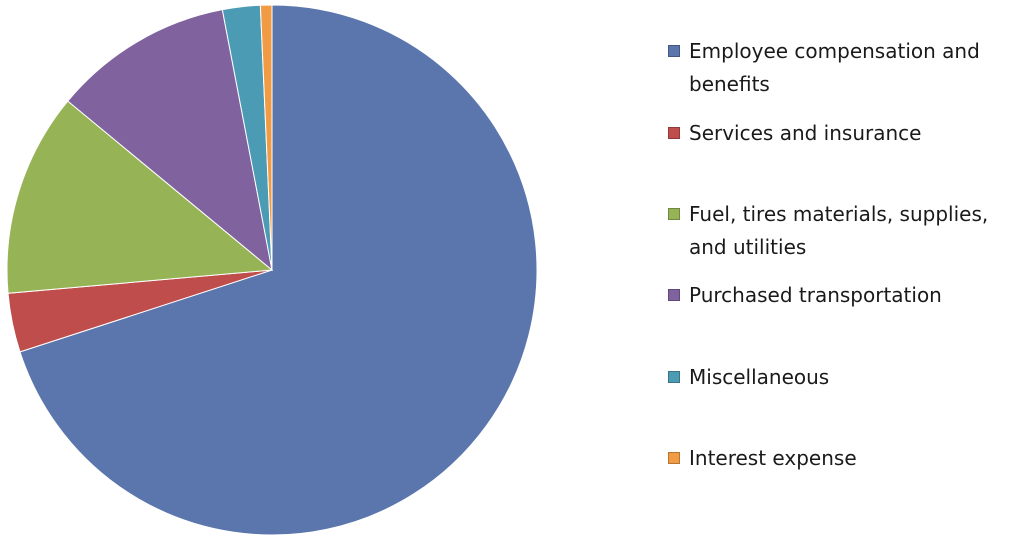 Image resolution: width=1013 pixels, height=539 pixels. I want to click on legend-label: Employee compensation and benefits, so click(834, 67).